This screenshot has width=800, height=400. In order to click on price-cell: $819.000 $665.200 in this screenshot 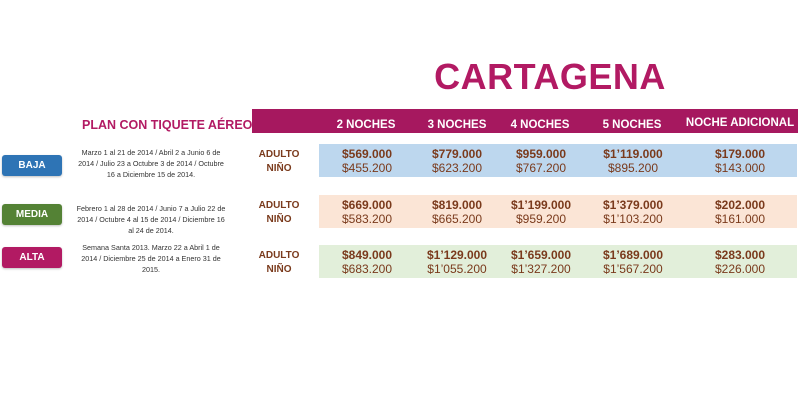, I will do `click(457, 212)`.